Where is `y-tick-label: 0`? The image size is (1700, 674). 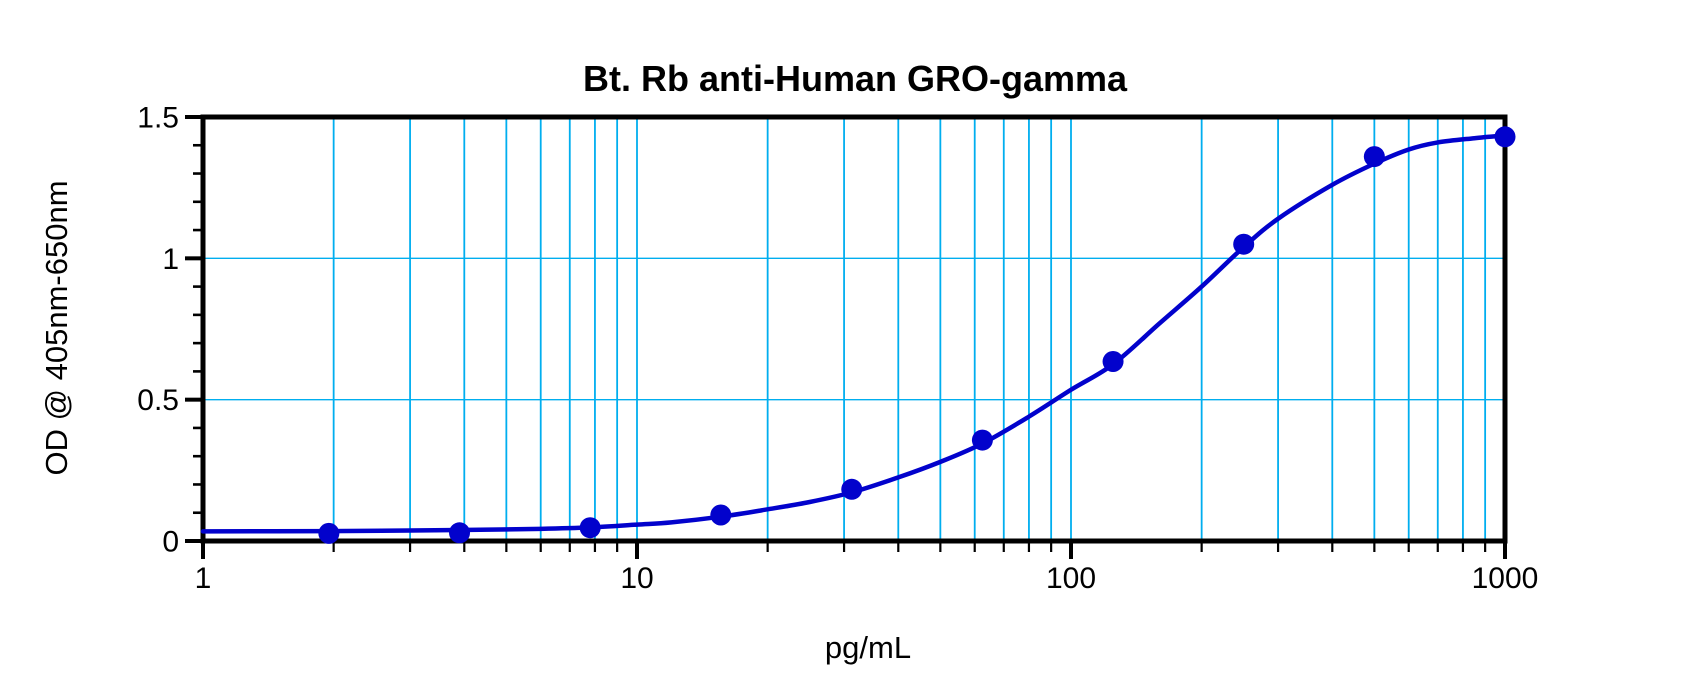
y-tick-label: 0 is located at coordinates (170, 542).